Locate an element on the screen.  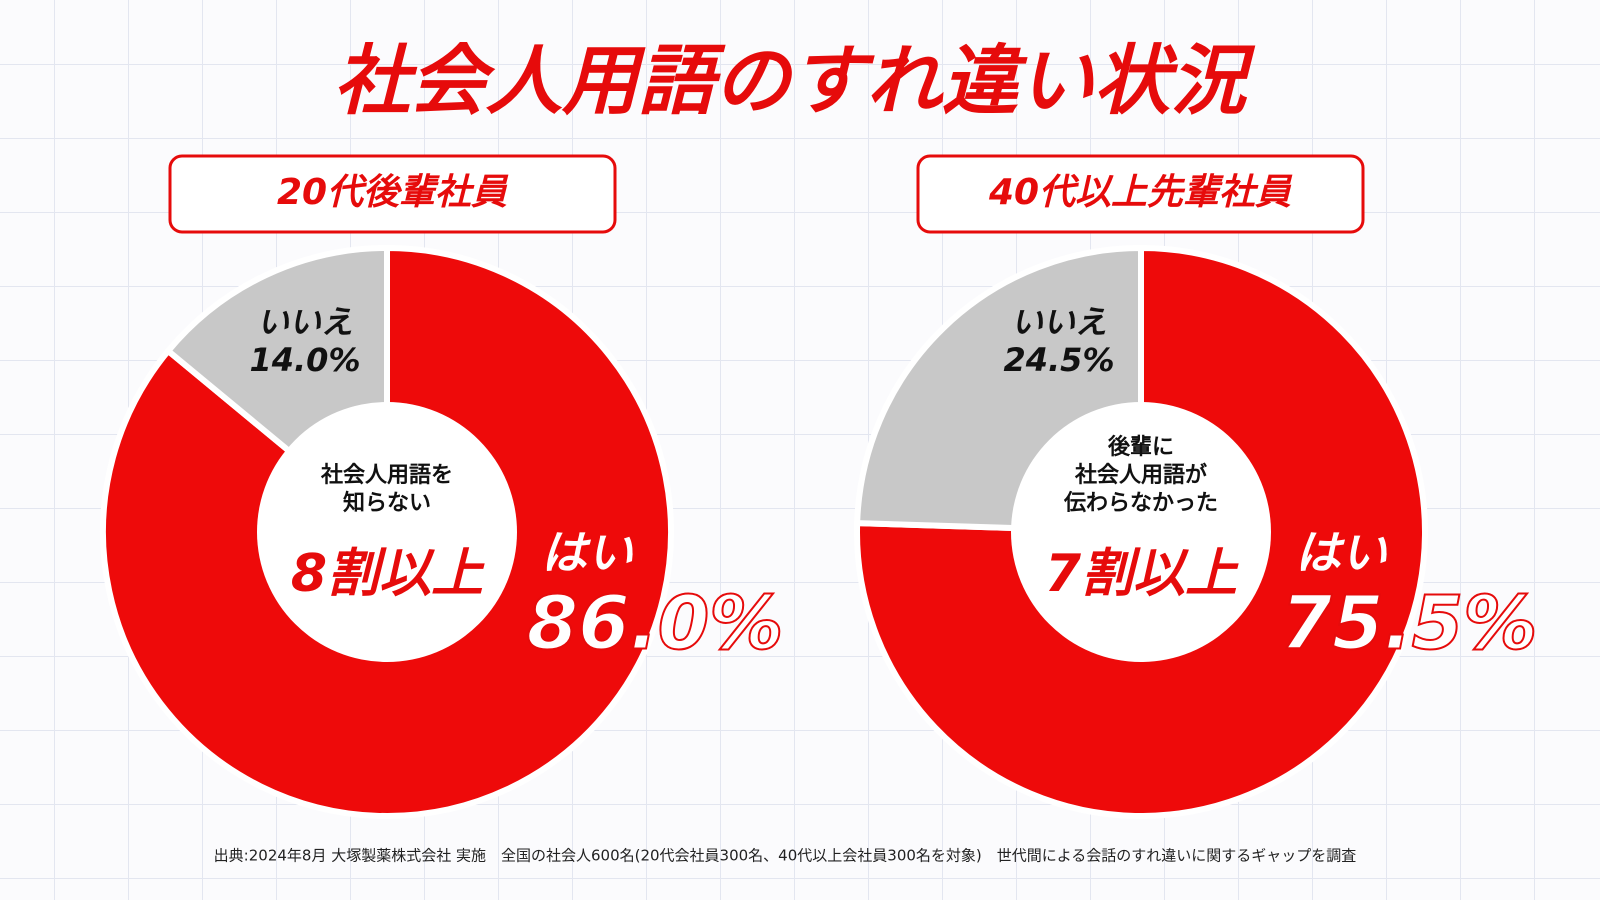
center-text: 伝わらなかった is located at coordinates (1140, 503).